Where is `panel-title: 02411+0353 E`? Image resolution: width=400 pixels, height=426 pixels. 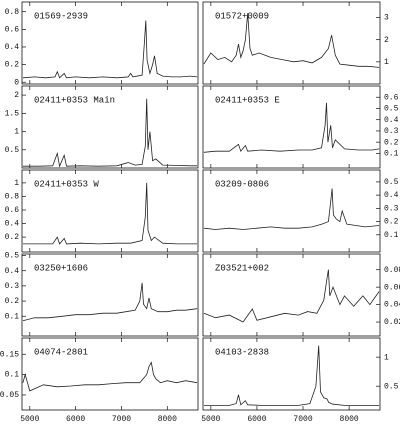 panel-title: 02411+0353 E is located at coordinates (247, 100).